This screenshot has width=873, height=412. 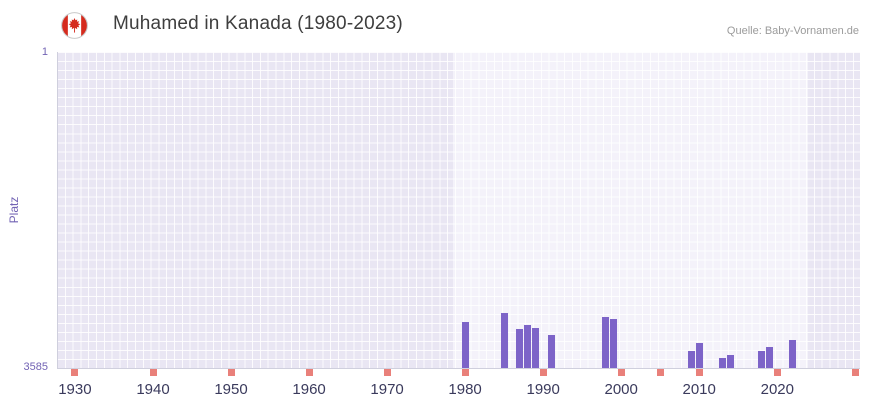 I want to click on rank-bar-2009, so click(x=691, y=359).